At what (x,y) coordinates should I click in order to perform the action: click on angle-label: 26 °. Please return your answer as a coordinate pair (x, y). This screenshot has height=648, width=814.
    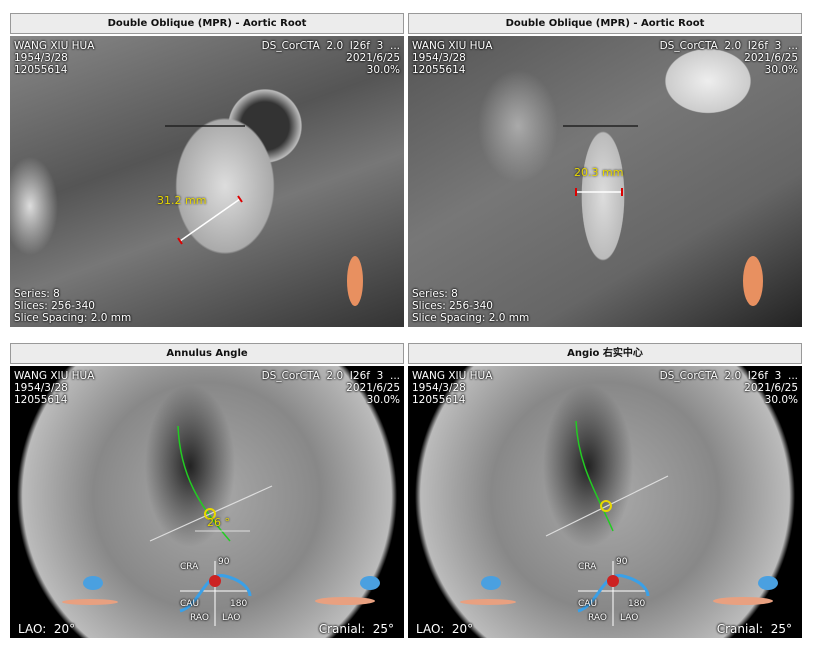
    Looking at the image, I should click on (218, 522).